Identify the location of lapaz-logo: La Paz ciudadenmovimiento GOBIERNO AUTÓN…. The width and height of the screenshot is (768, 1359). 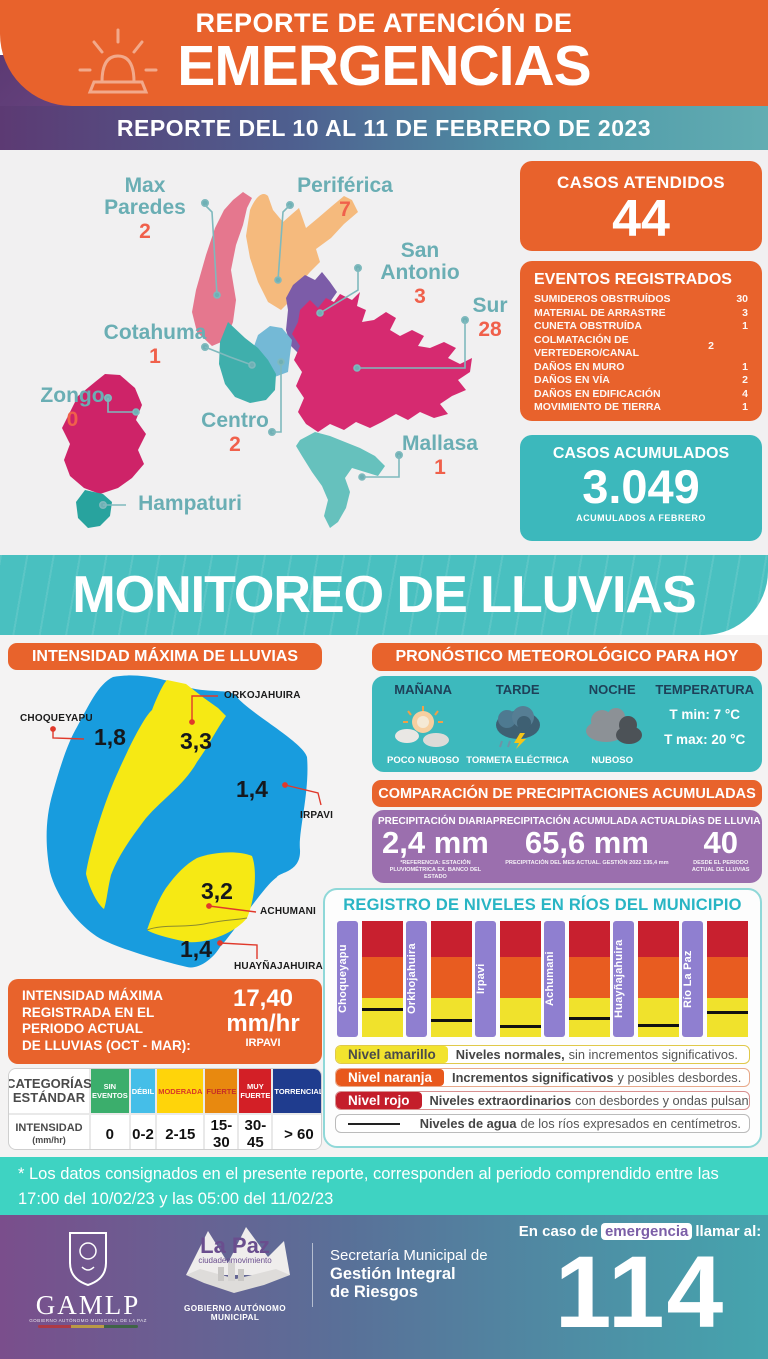
(235, 1272).